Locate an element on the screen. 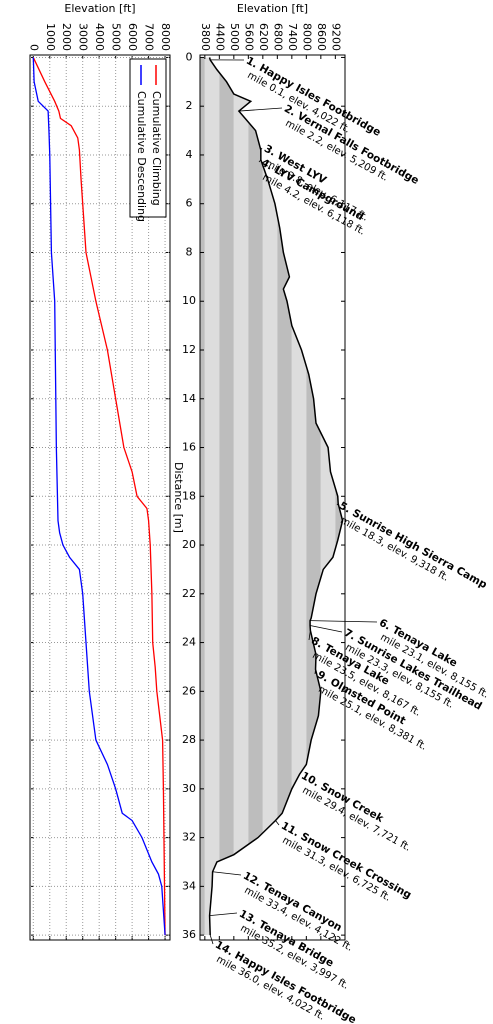 This screenshot has width=493, height=1024. y-tick-label: 3800 is located at coordinates (205, 37).